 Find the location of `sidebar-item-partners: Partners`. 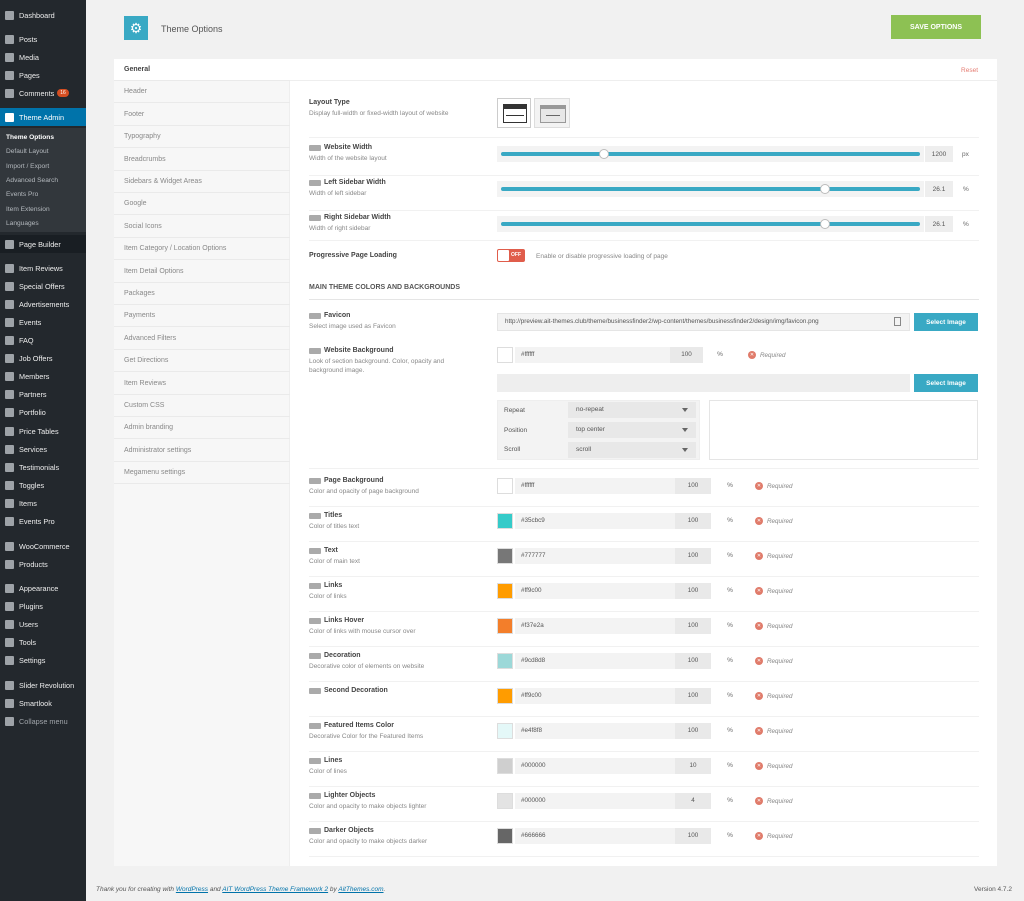

sidebar-item-partners: Partners is located at coordinates (43, 394).